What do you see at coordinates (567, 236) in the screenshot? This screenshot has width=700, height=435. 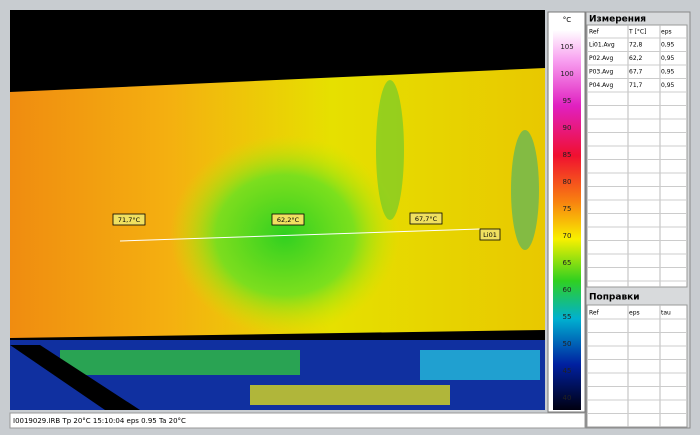 I see `scale-tick-label: 70` at bounding box center [567, 236].